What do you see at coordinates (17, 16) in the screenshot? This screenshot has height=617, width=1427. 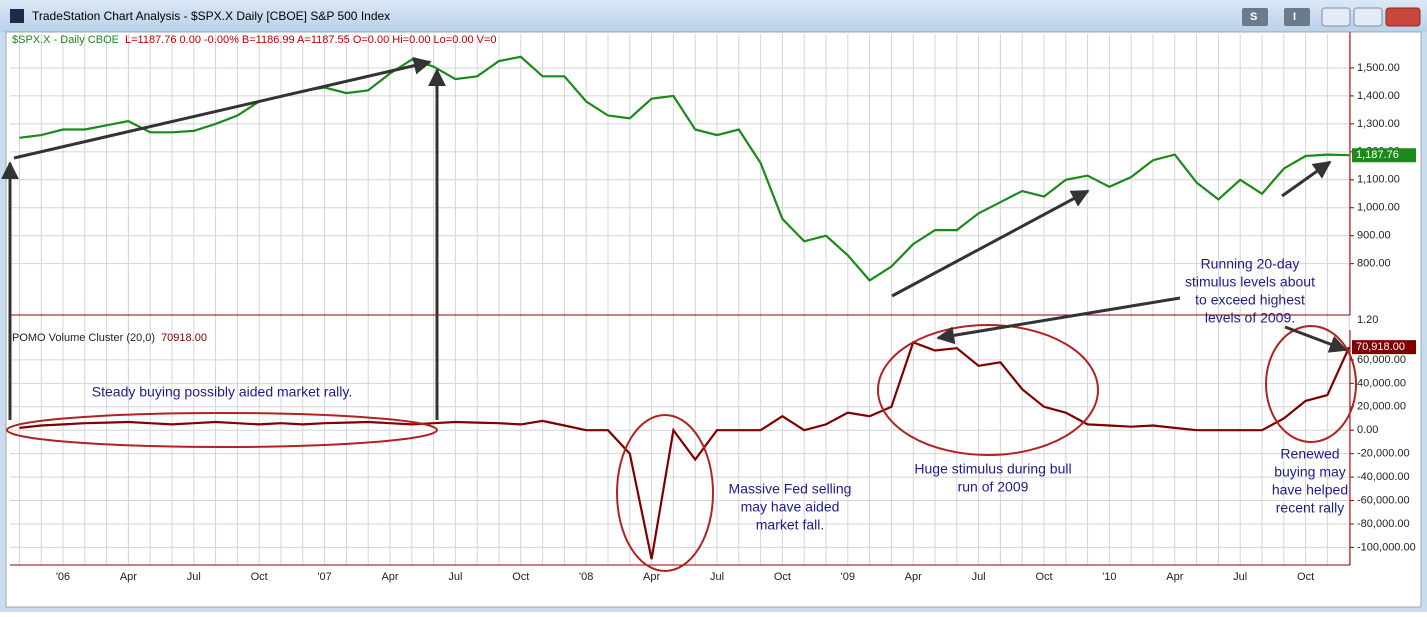 I see `app-icon` at bounding box center [17, 16].